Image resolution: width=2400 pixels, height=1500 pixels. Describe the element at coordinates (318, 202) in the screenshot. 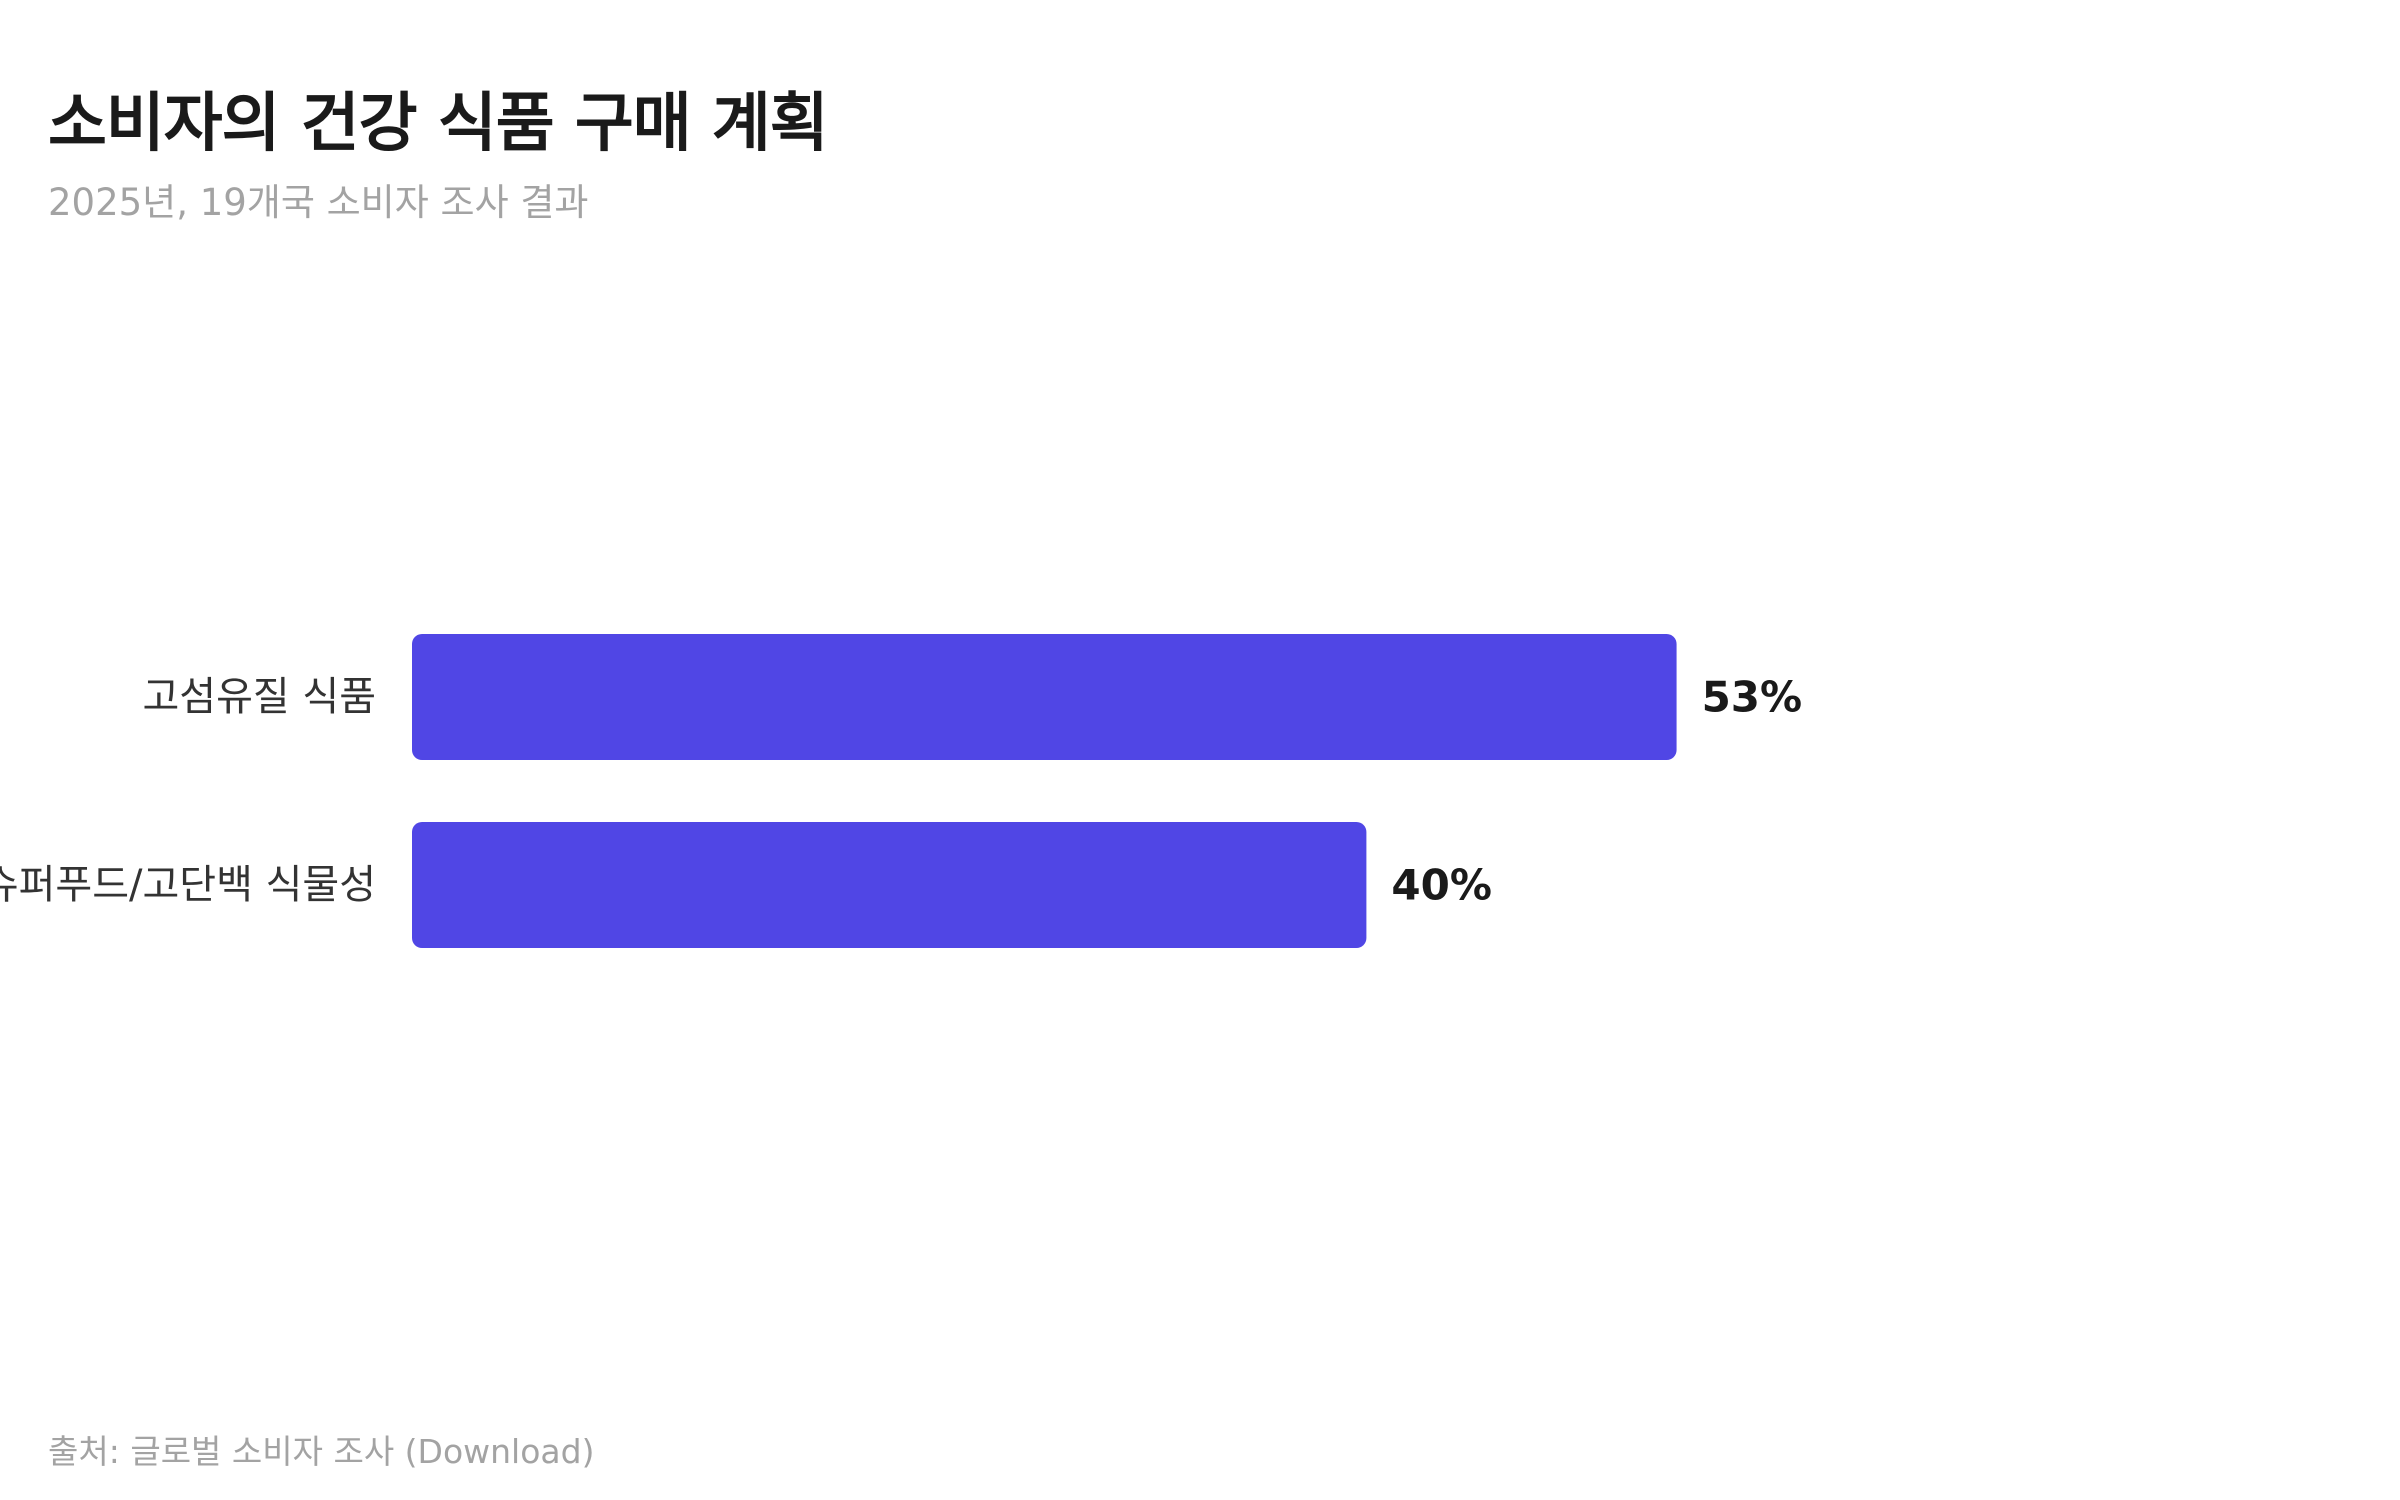

I see `chart-subtitle: 2025년, 19개국 소비자 조사 결과` at that location.